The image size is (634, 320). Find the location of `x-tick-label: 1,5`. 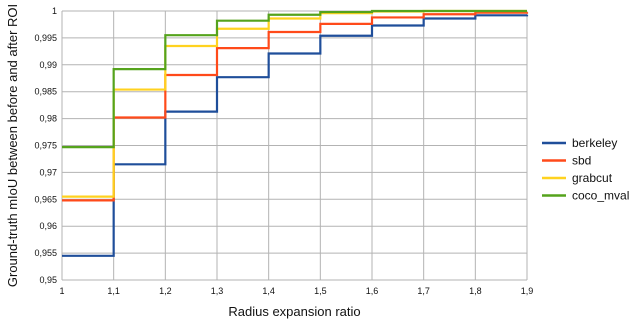

x-tick-label: 1,5 is located at coordinates (320, 291).